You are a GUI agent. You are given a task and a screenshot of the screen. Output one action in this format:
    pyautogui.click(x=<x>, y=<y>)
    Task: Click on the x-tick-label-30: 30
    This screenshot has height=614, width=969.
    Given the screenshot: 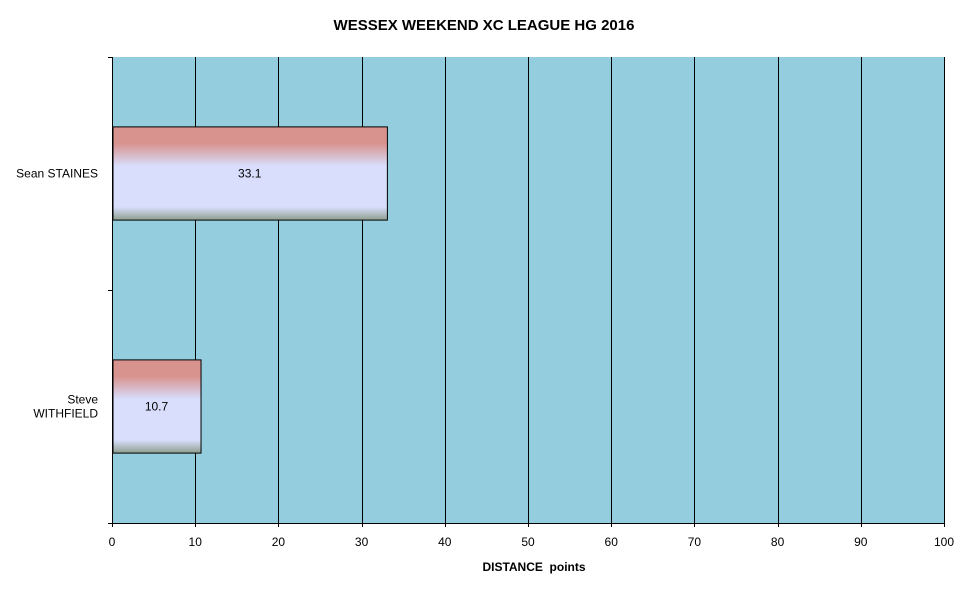 What is the action you would take?
    pyautogui.click(x=362, y=542)
    